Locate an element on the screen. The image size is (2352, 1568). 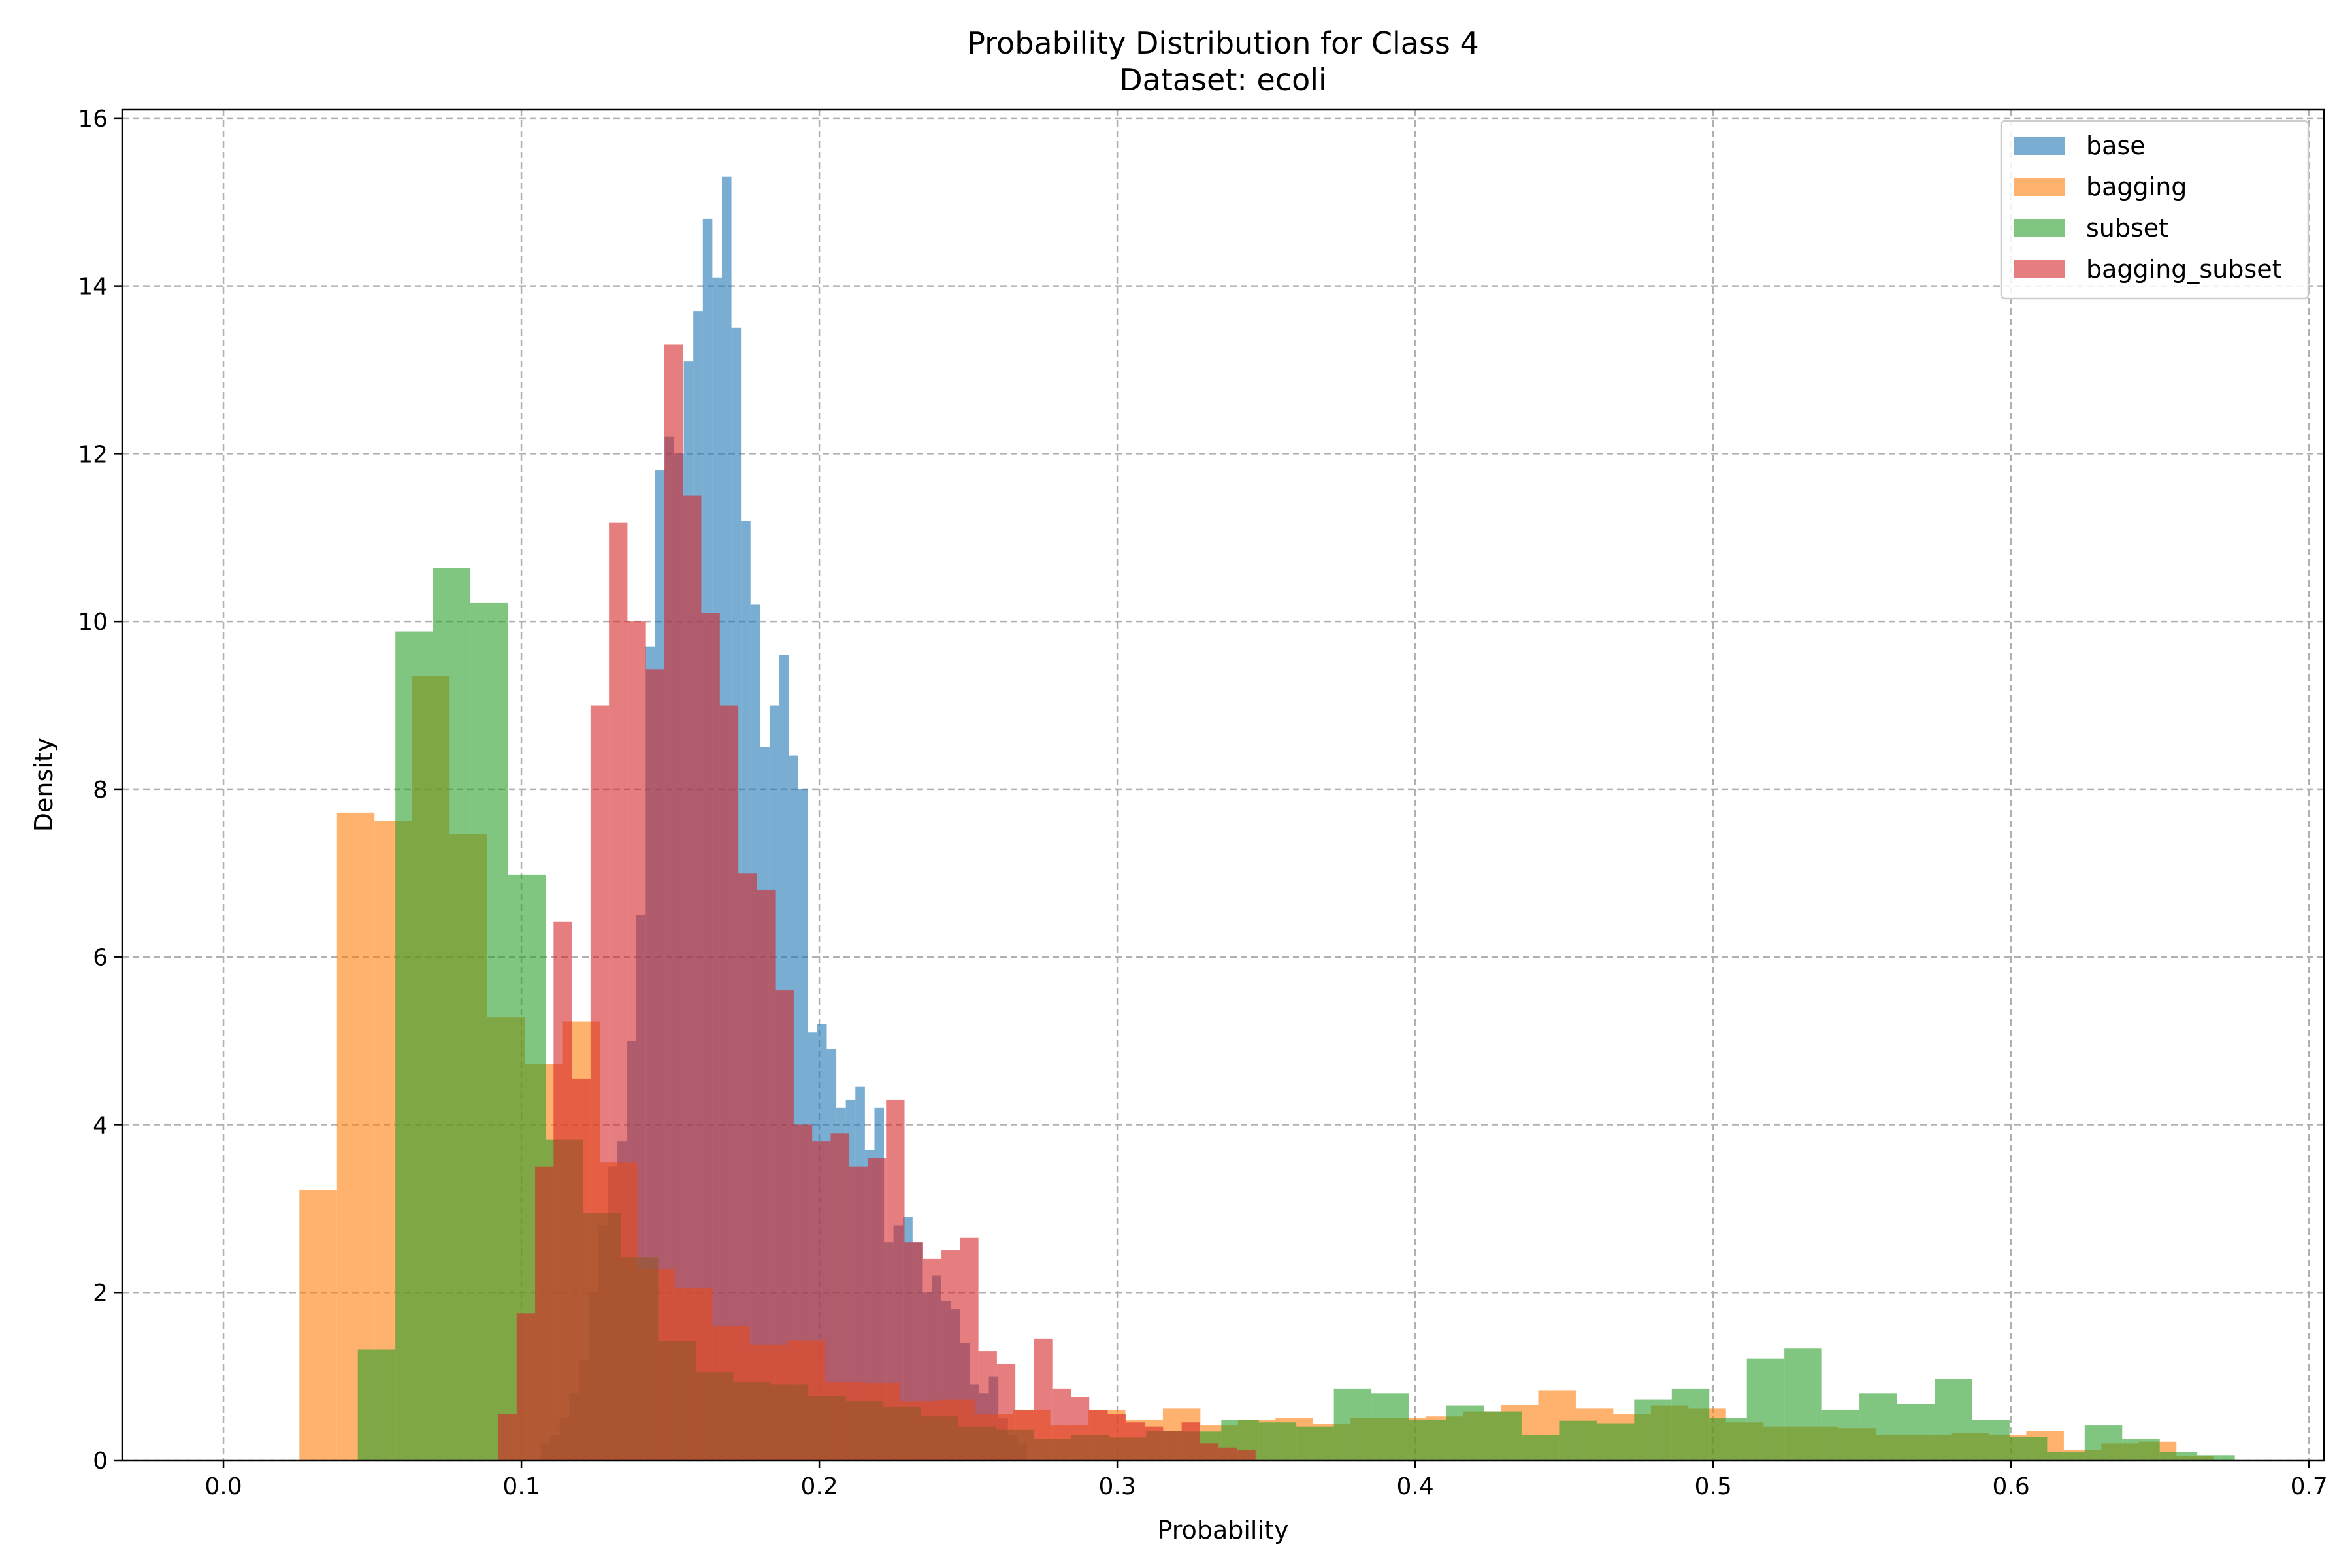
y-tick-label: 10 is located at coordinates (93, 622).